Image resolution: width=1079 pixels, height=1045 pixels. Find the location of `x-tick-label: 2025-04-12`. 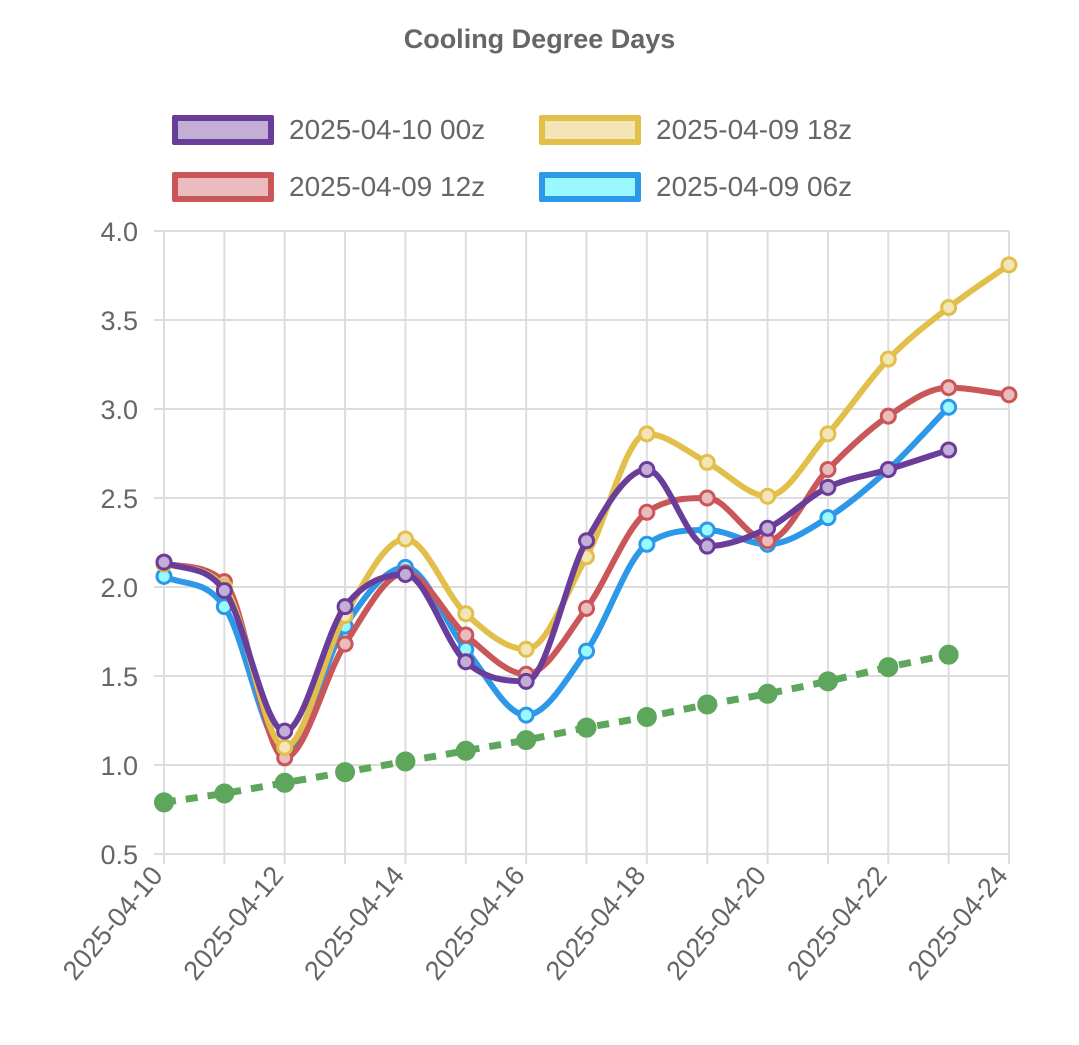

x-tick-label: 2025-04-12 is located at coordinates (234, 923).